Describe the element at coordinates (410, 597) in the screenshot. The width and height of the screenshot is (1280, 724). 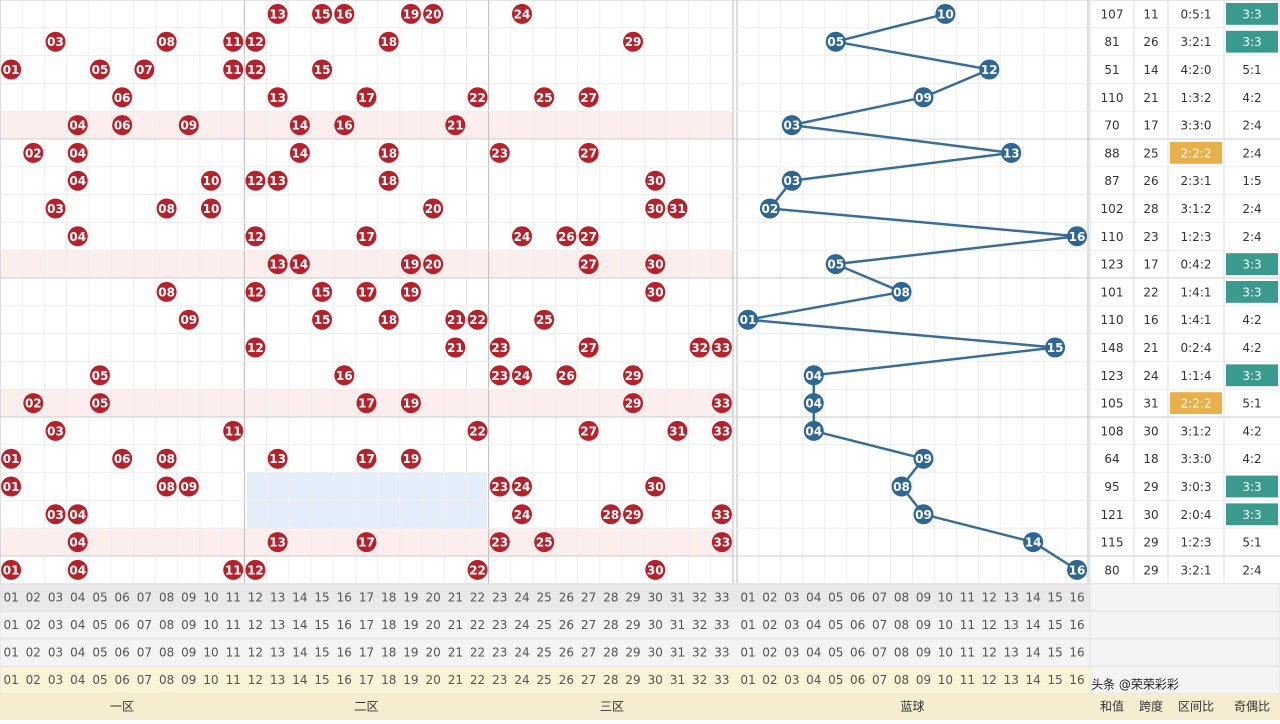
I see `footer-number: 19` at that location.